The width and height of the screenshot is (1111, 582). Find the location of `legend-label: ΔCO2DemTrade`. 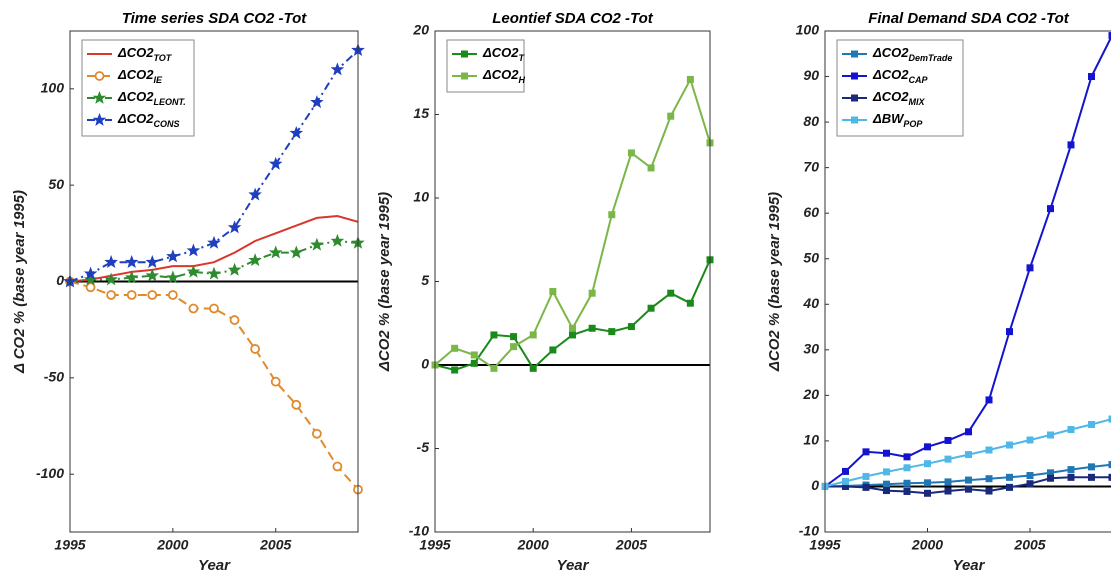

legend-label: ΔCO2DemTrade is located at coordinates (912, 54).